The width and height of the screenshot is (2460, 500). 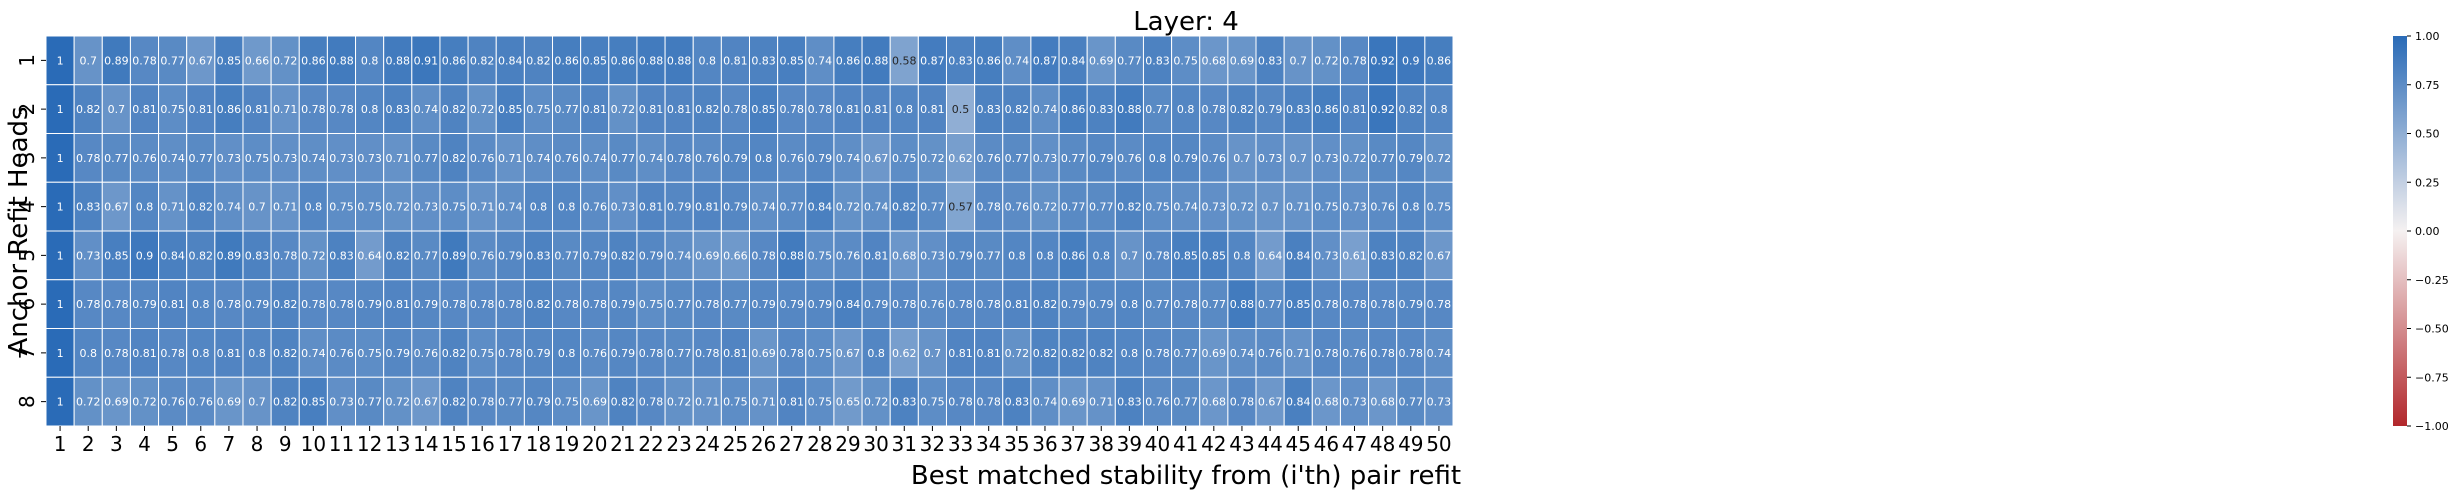 I want to click on x-tick-label: 31, so click(x=904, y=444).